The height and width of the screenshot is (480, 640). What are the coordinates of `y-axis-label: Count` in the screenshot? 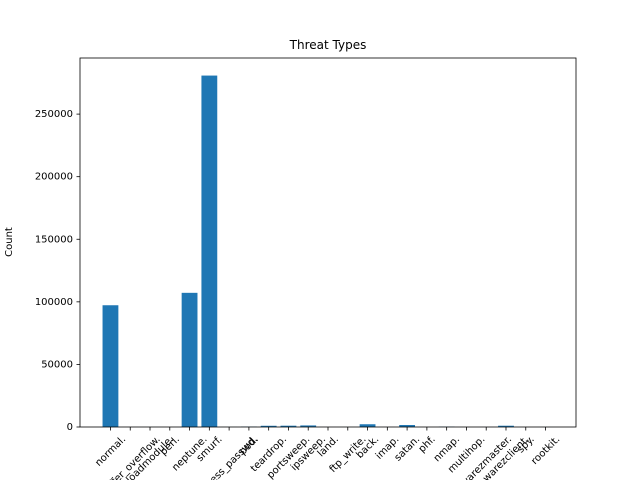 It's located at (9, 242).